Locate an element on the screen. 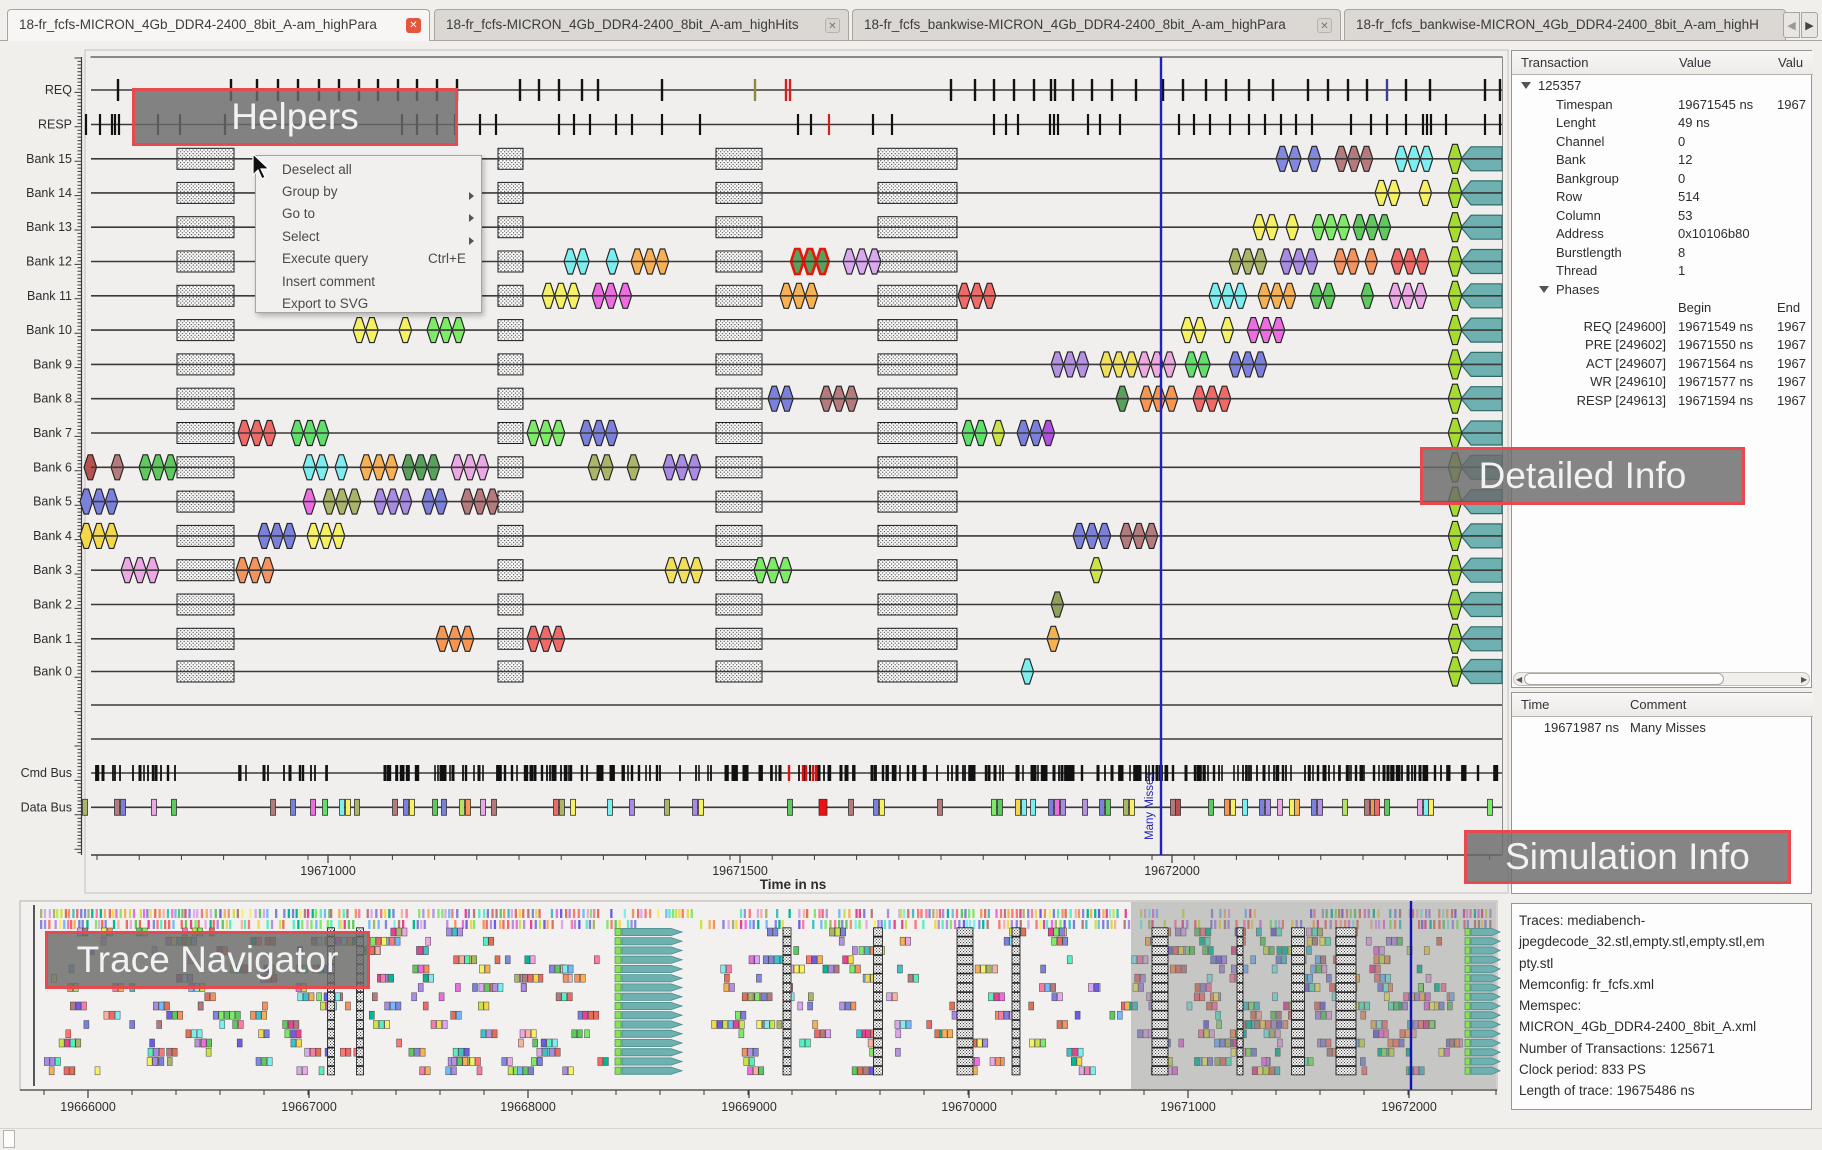 This screenshot has height=1150, width=1822. svg-text: Bank 14 is located at coordinates (49, 193).